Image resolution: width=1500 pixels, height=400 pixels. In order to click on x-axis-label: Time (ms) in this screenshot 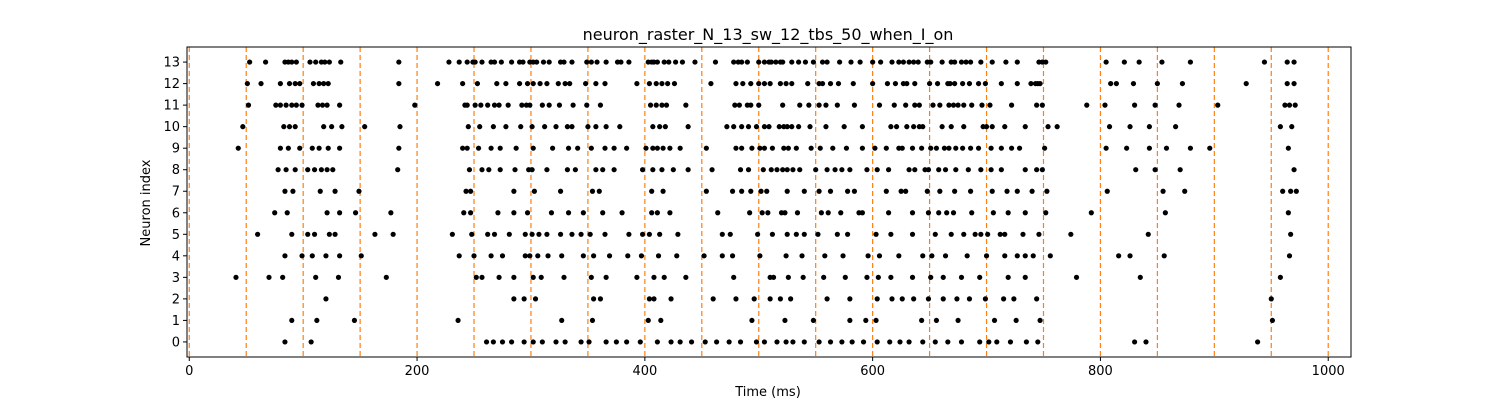, I will do `click(767, 392)`.